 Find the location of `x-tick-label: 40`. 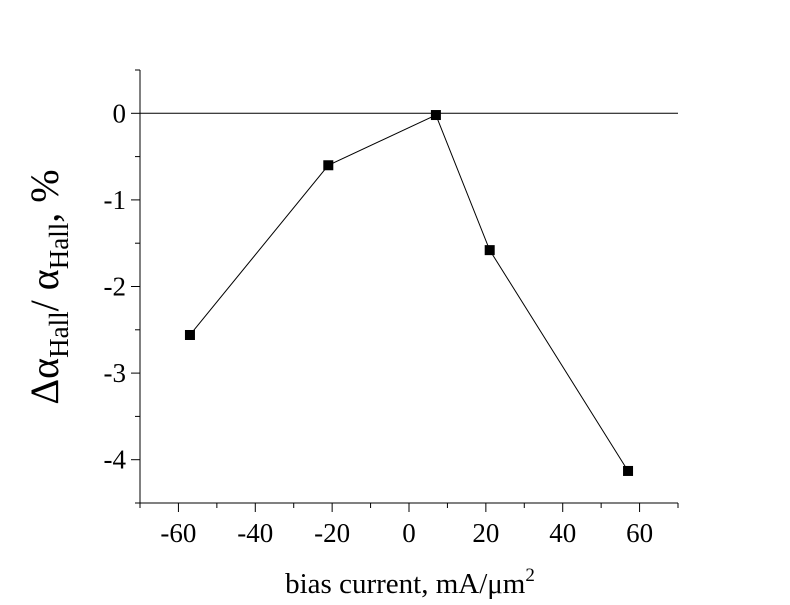

x-tick-label: 40 is located at coordinates (562, 533).